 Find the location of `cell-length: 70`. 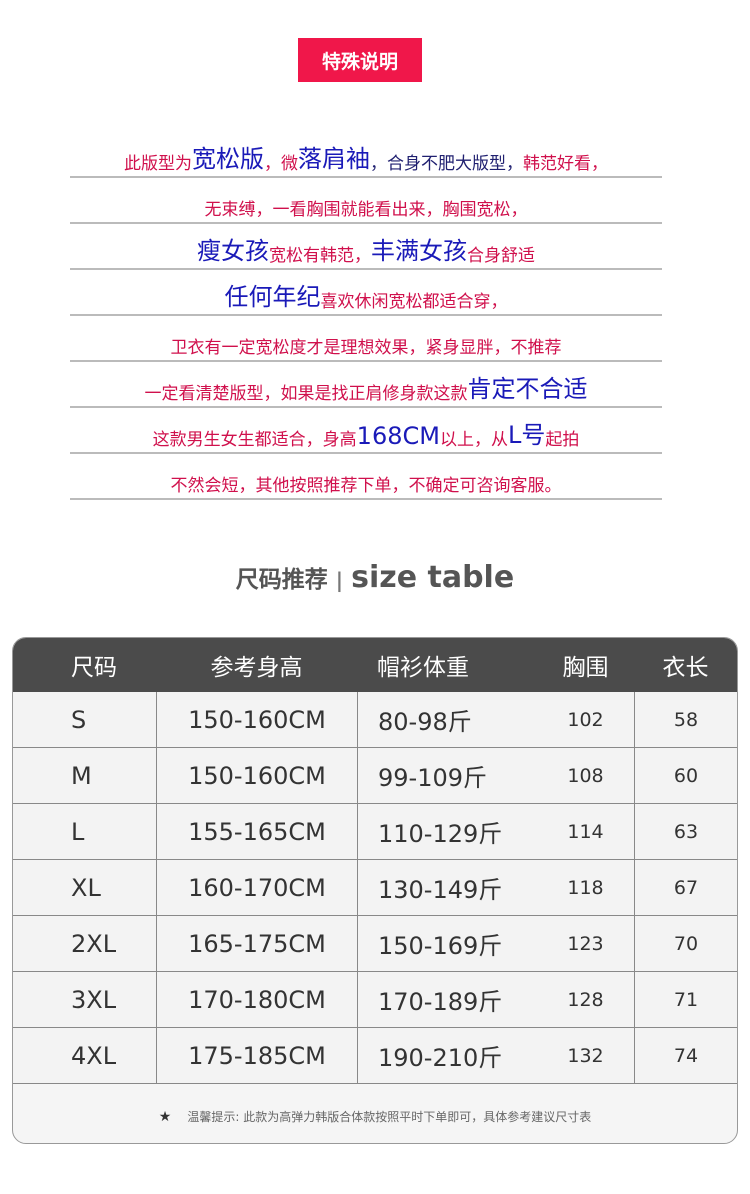

cell-length: 70 is located at coordinates (685, 943).